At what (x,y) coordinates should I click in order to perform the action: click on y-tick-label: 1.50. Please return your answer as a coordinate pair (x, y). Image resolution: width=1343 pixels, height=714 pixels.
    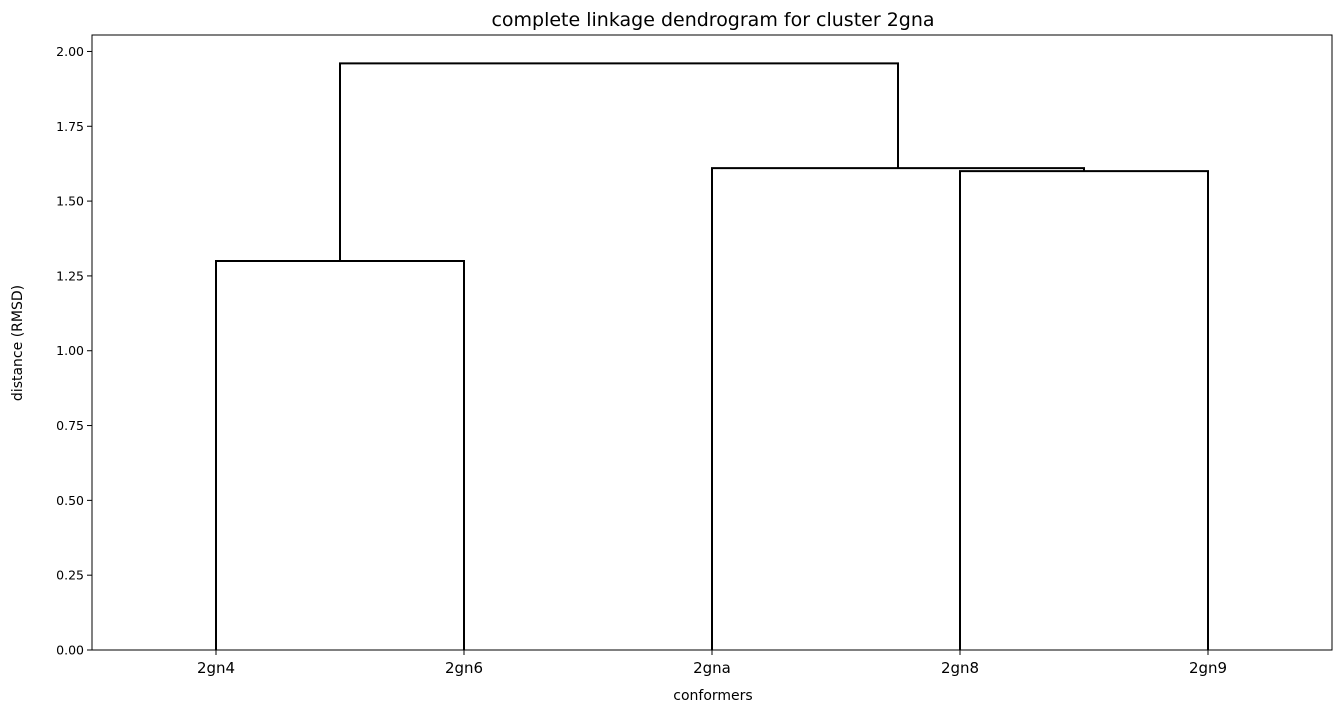
    Looking at the image, I should click on (70, 201).